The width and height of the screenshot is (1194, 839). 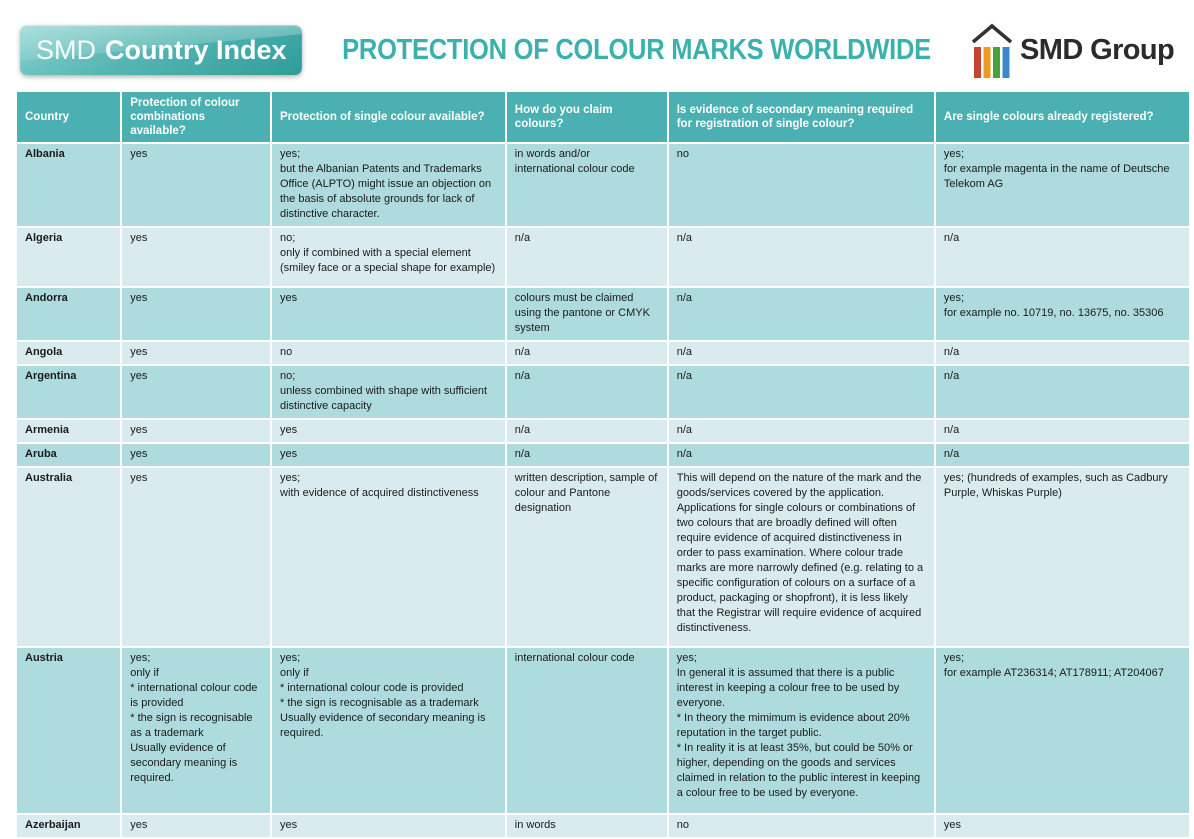 I want to click on bar-orange, so click(x=987, y=62).